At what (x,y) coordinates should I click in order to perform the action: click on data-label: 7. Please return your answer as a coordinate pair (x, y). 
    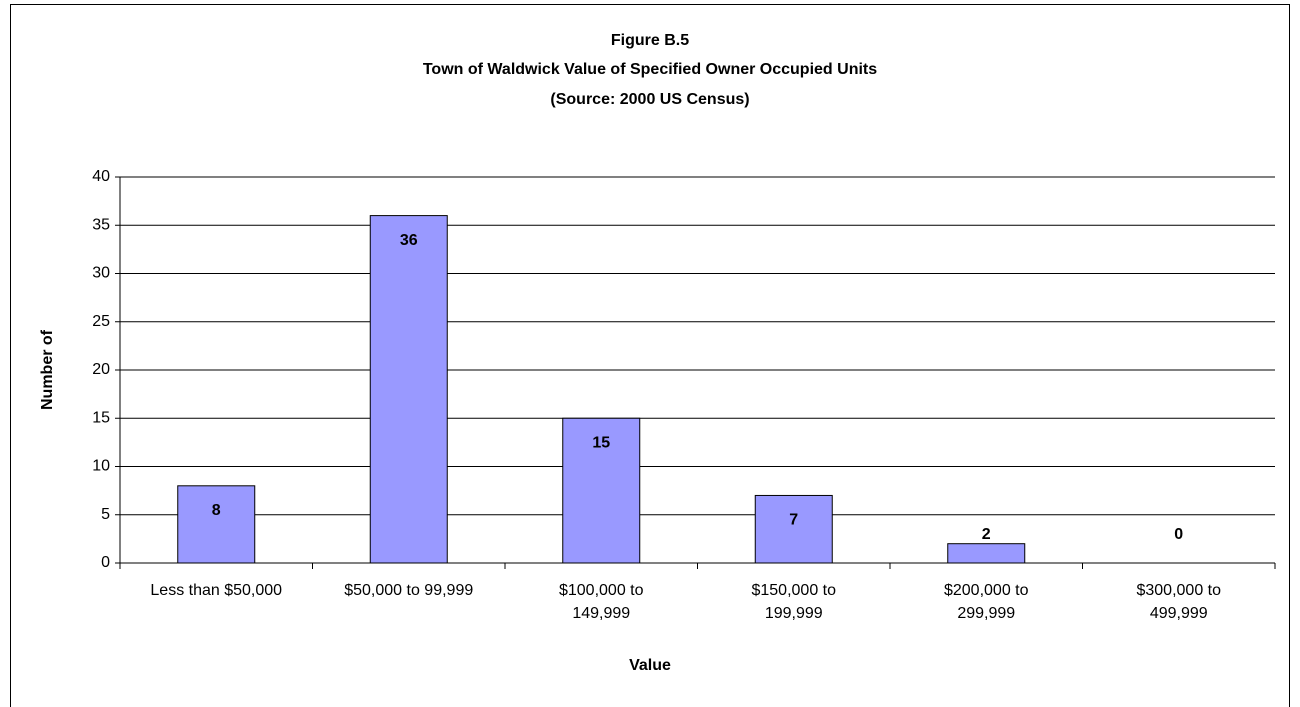
    Looking at the image, I should click on (793, 520).